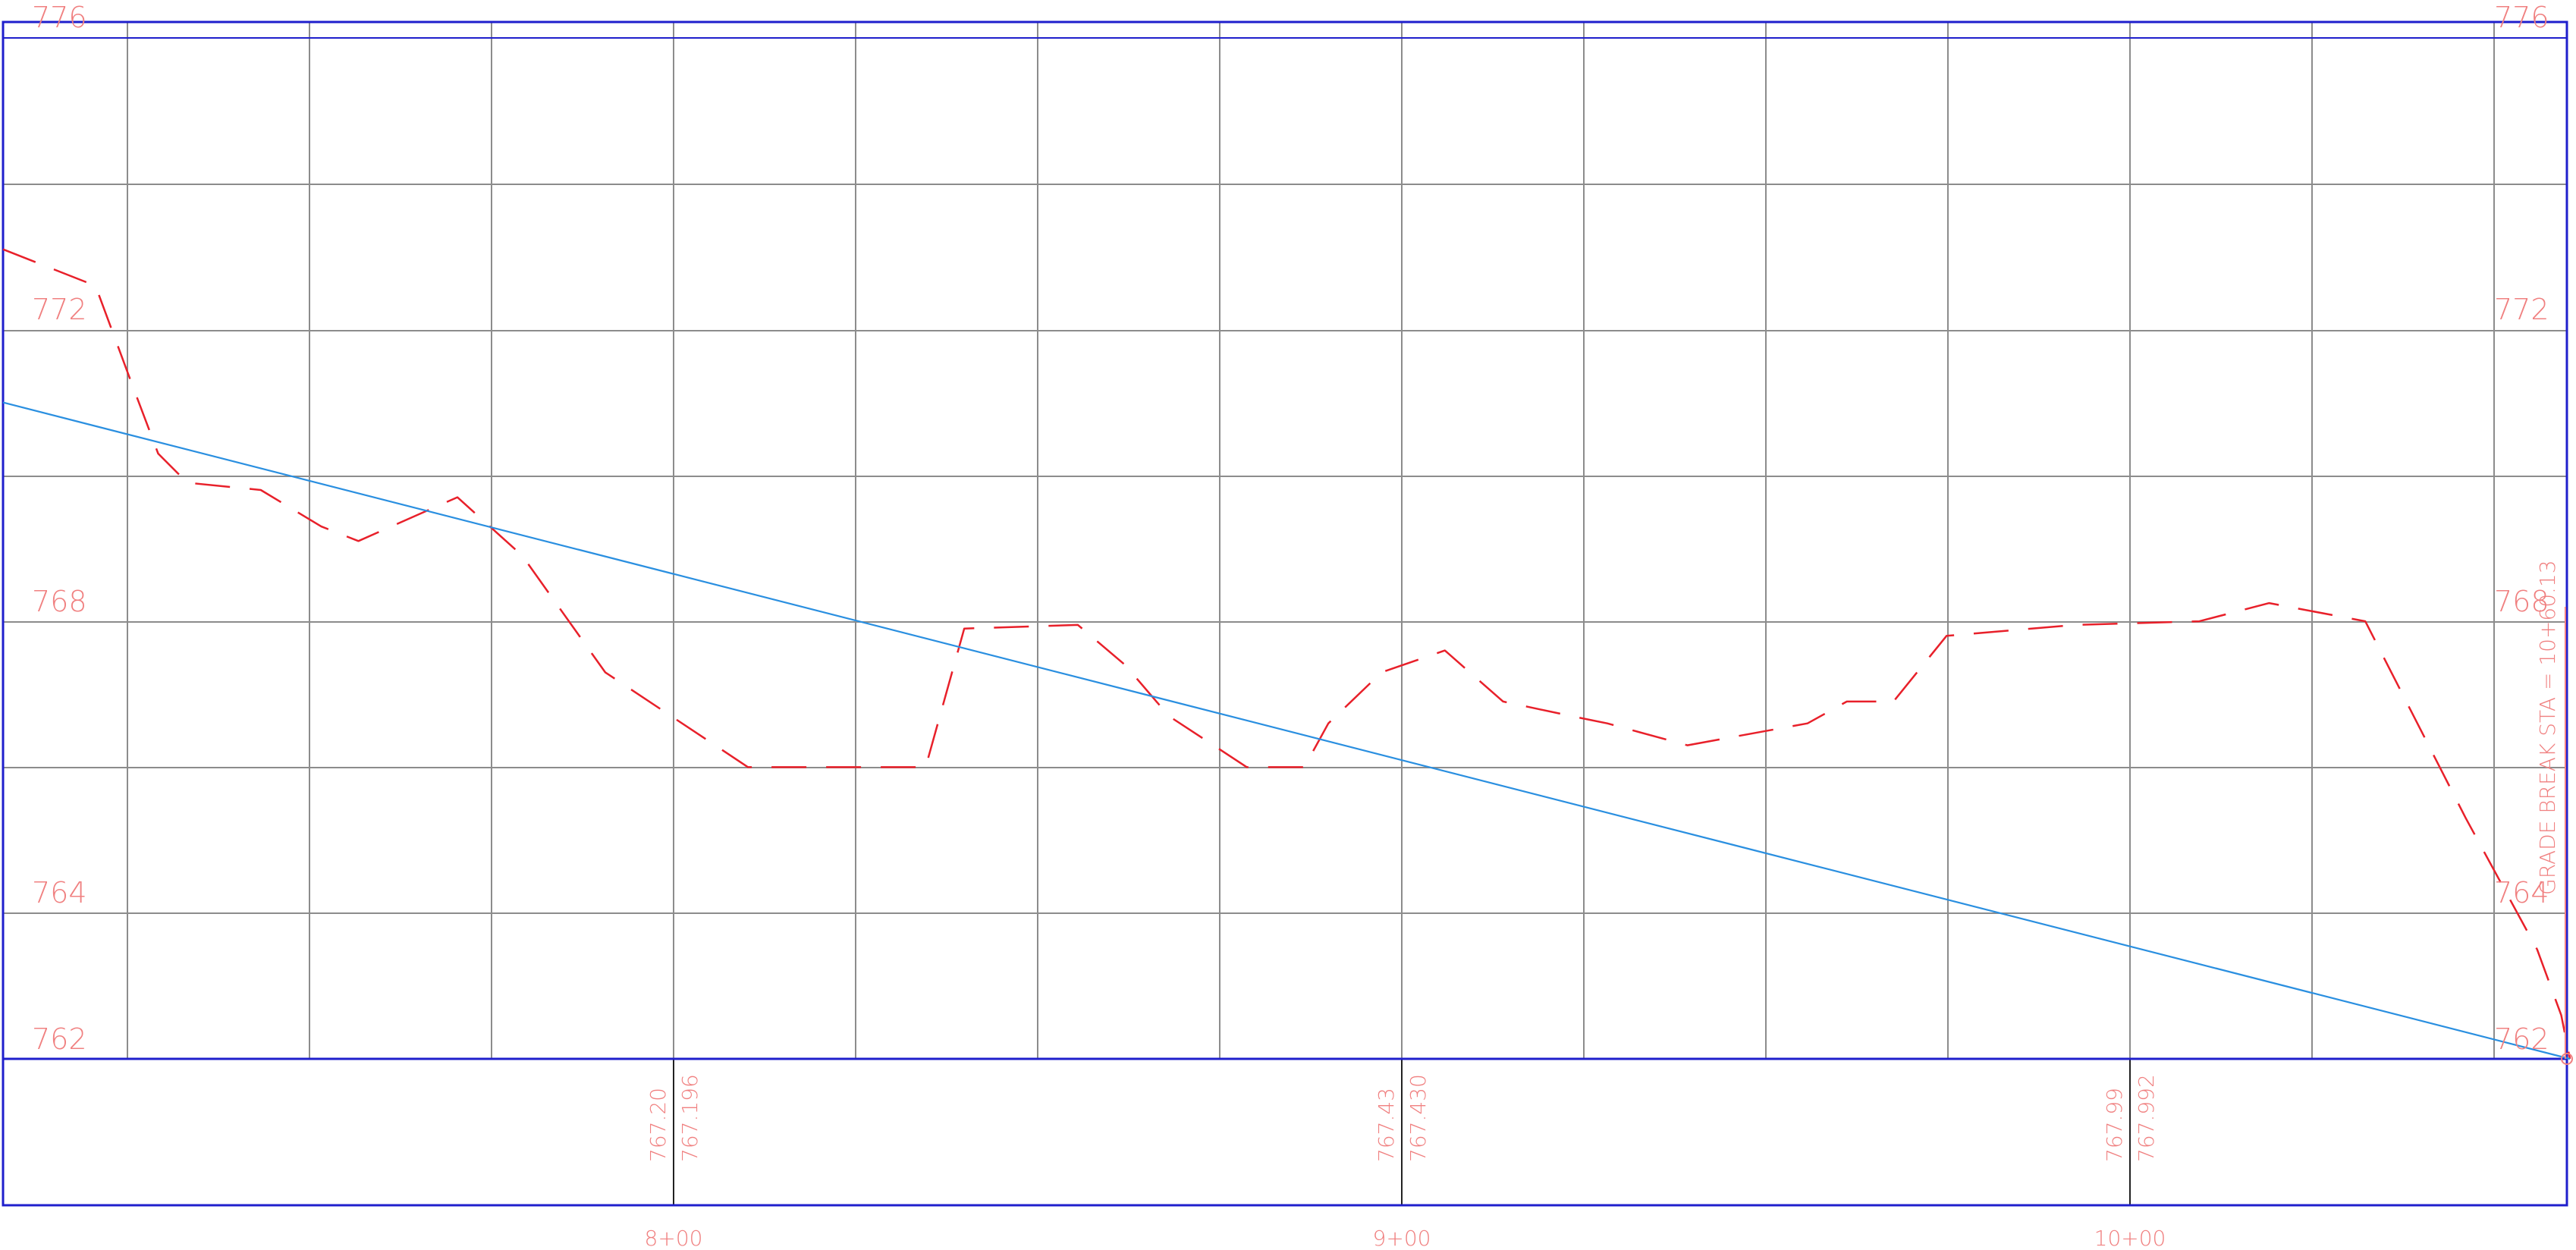 The height and width of the screenshot is (1250, 2576). I want to click on elev-label-left-762: 762, so click(59, 1039).